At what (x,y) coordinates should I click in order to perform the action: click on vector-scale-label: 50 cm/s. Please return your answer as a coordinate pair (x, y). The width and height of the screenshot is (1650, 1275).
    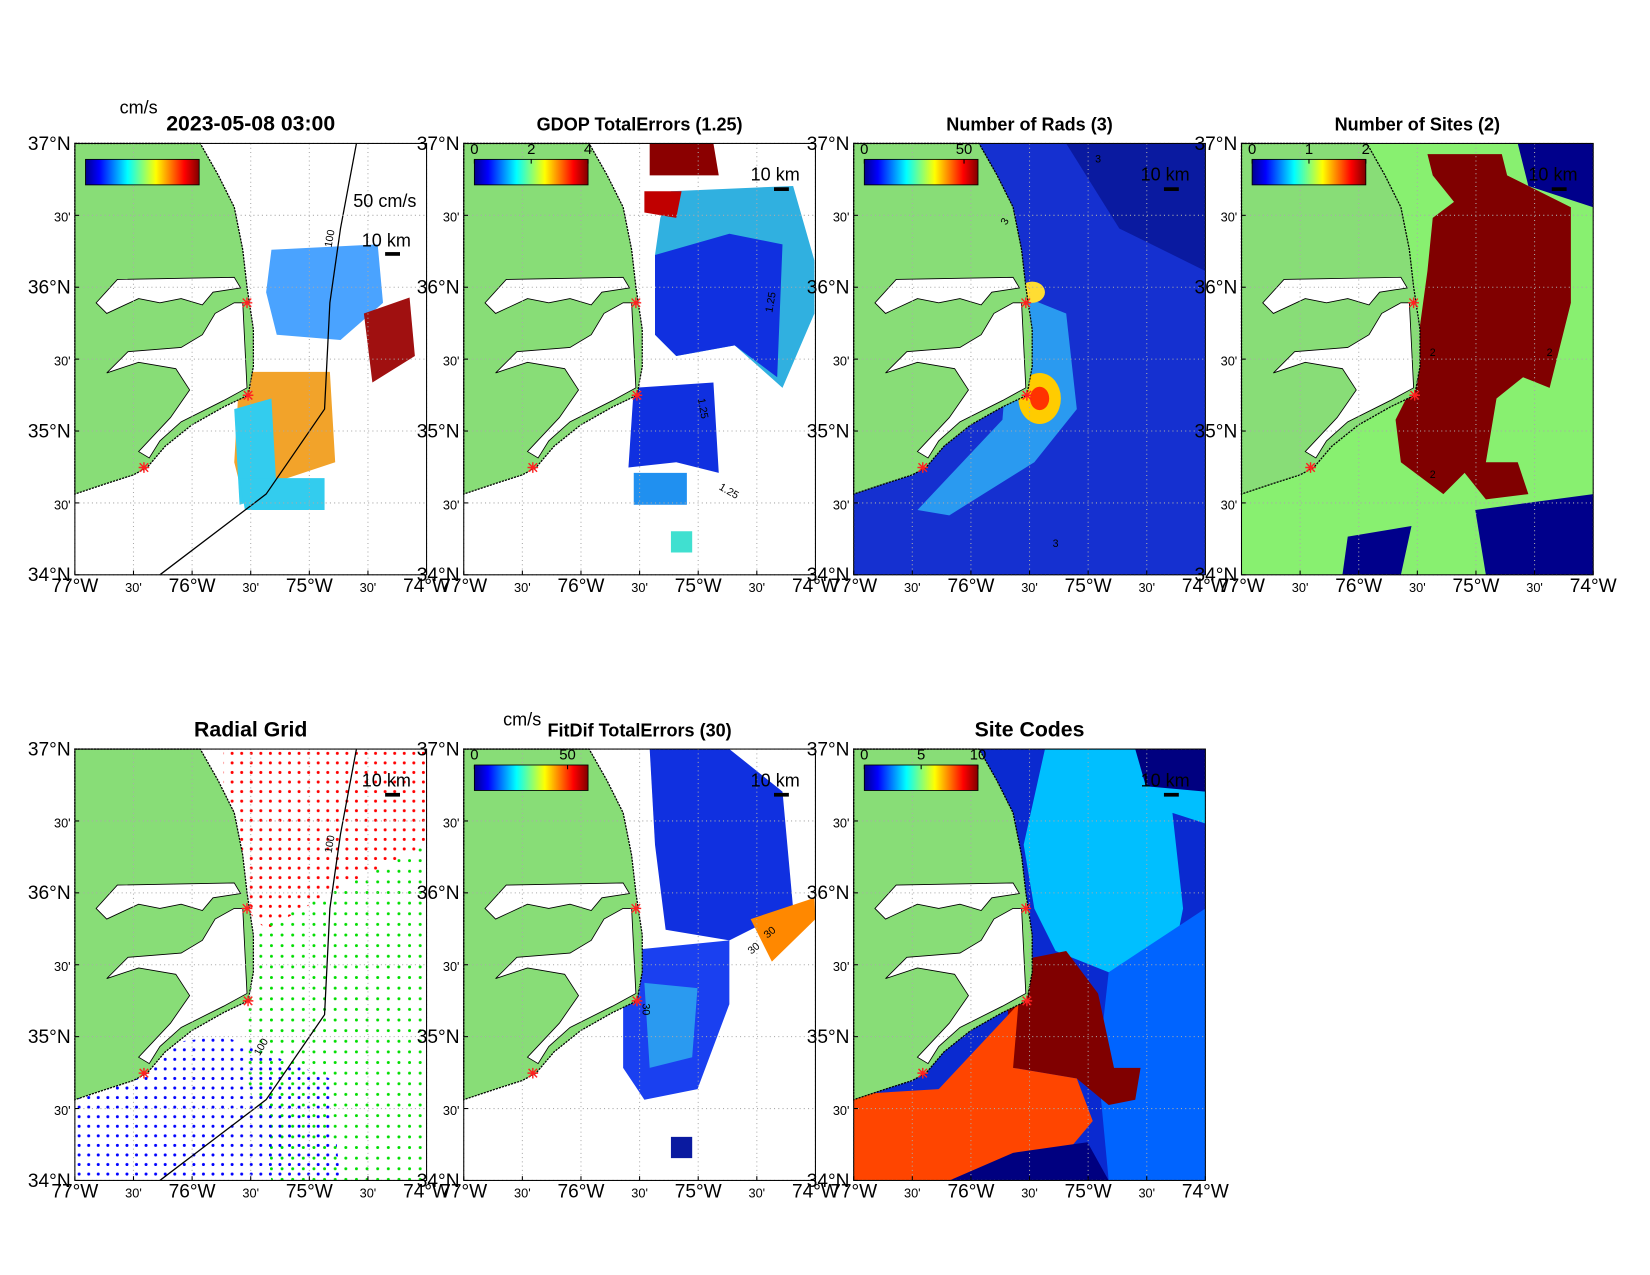
    Looking at the image, I should click on (384, 201).